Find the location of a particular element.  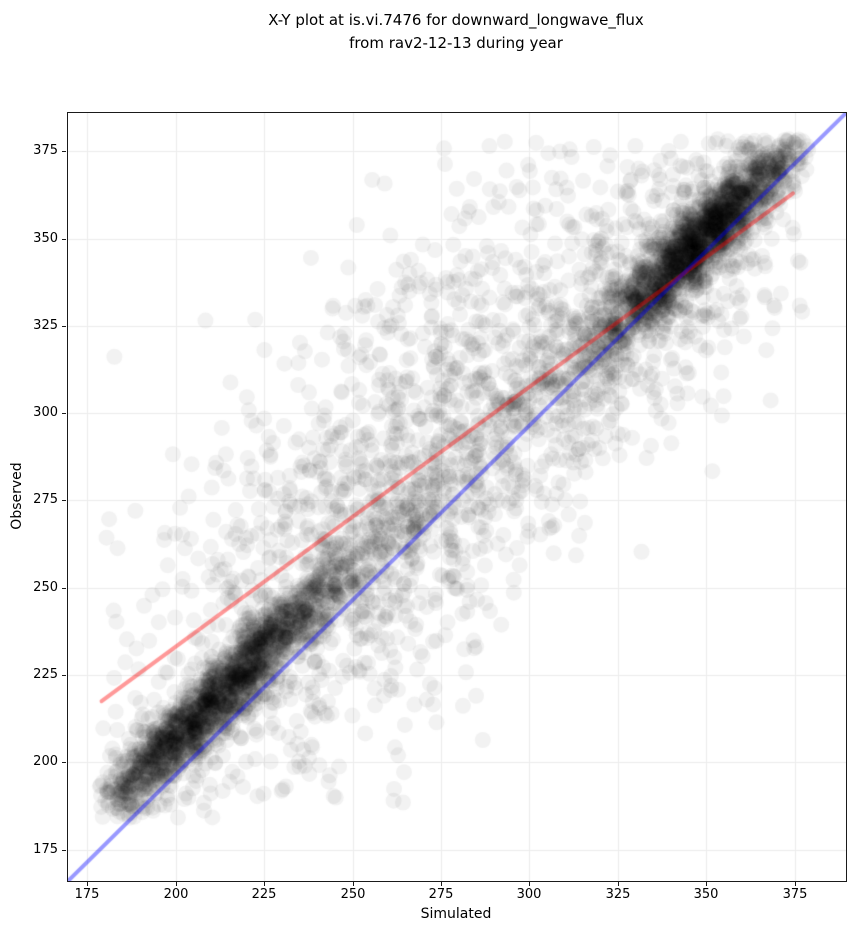

y-axis-label: Observed is located at coordinates (17, 496).